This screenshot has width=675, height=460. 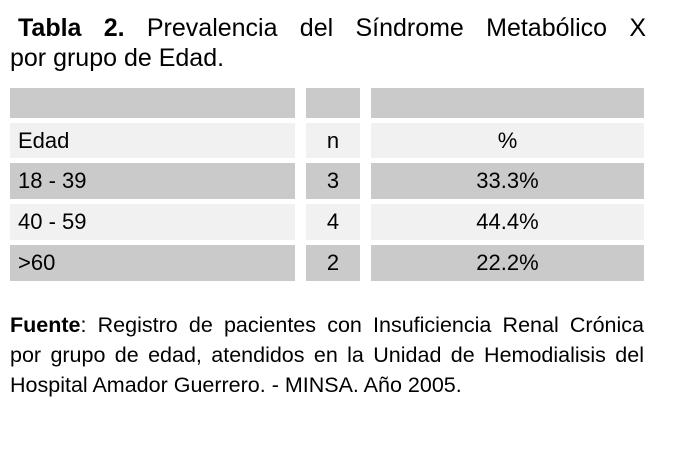 What do you see at coordinates (333, 140) in the screenshot?
I see `header-cell-n: n` at bounding box center [333, 140].